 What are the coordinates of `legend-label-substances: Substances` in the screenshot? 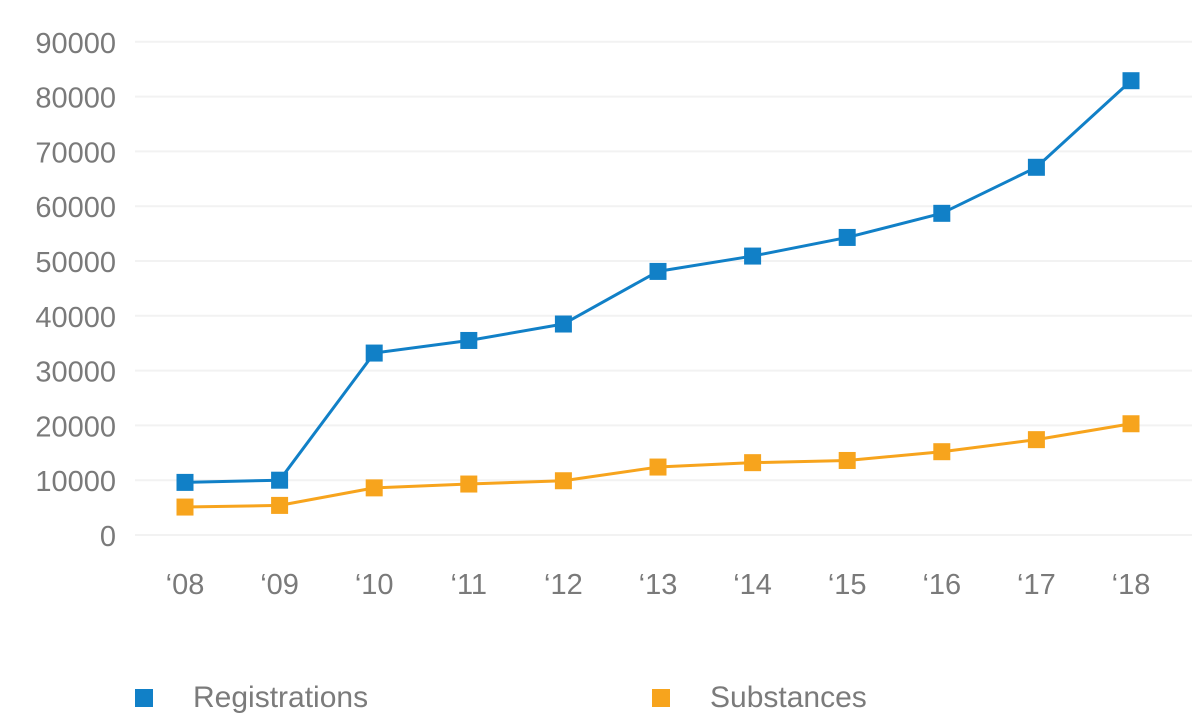 It's located at (788, 697).